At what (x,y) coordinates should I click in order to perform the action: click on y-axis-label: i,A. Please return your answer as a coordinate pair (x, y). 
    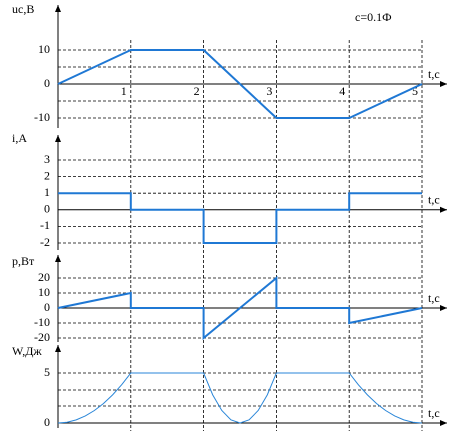
    Looking at the image, I should click on (19, 138).